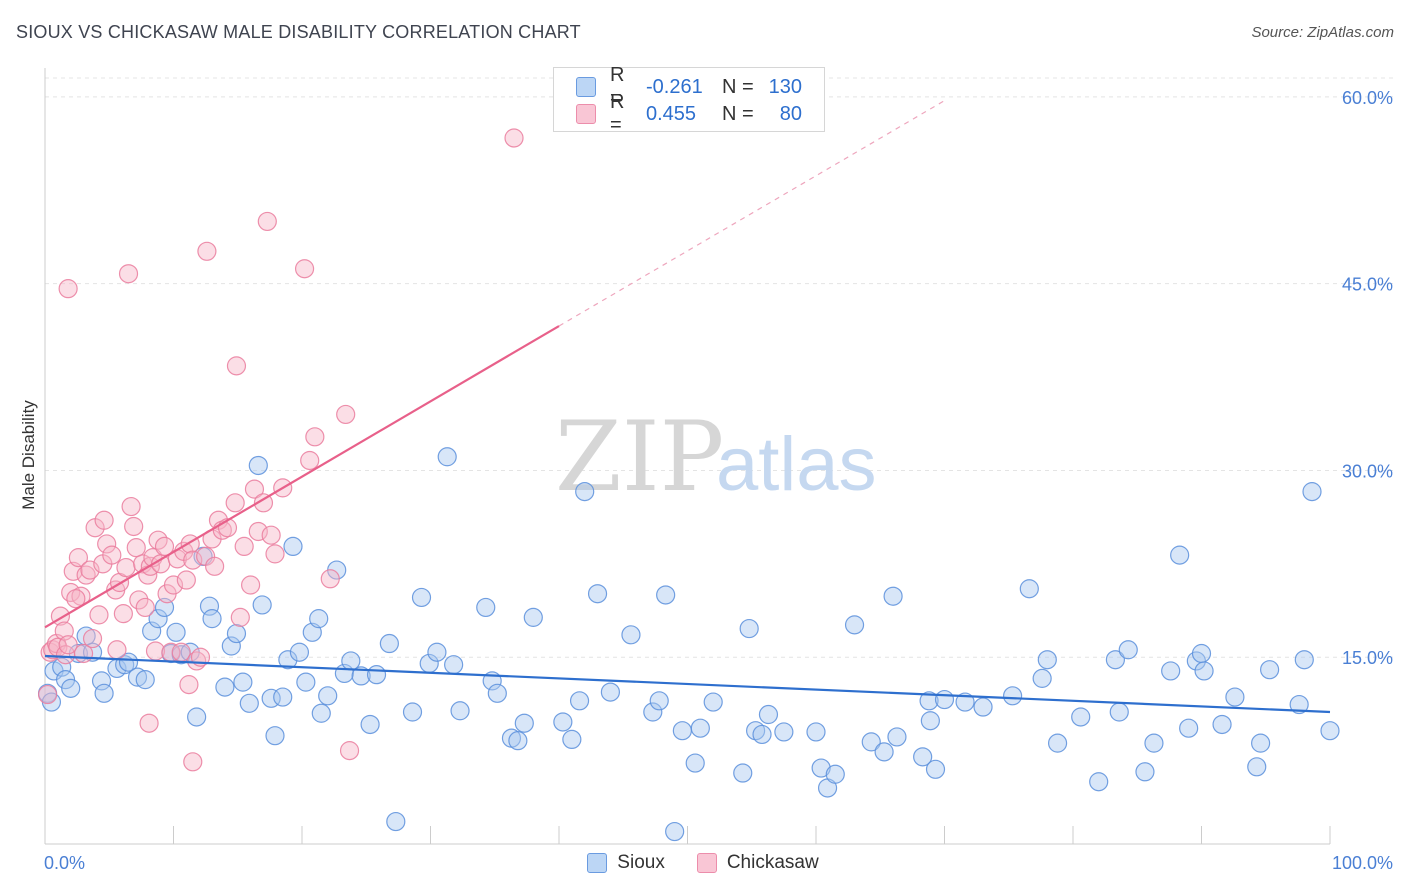 The width and height of the screenshot is (1406, 892). What do you see at coordinates (790, 113) in the screenshot?
I see `n-value: 80` at bounding box center [790, 113].